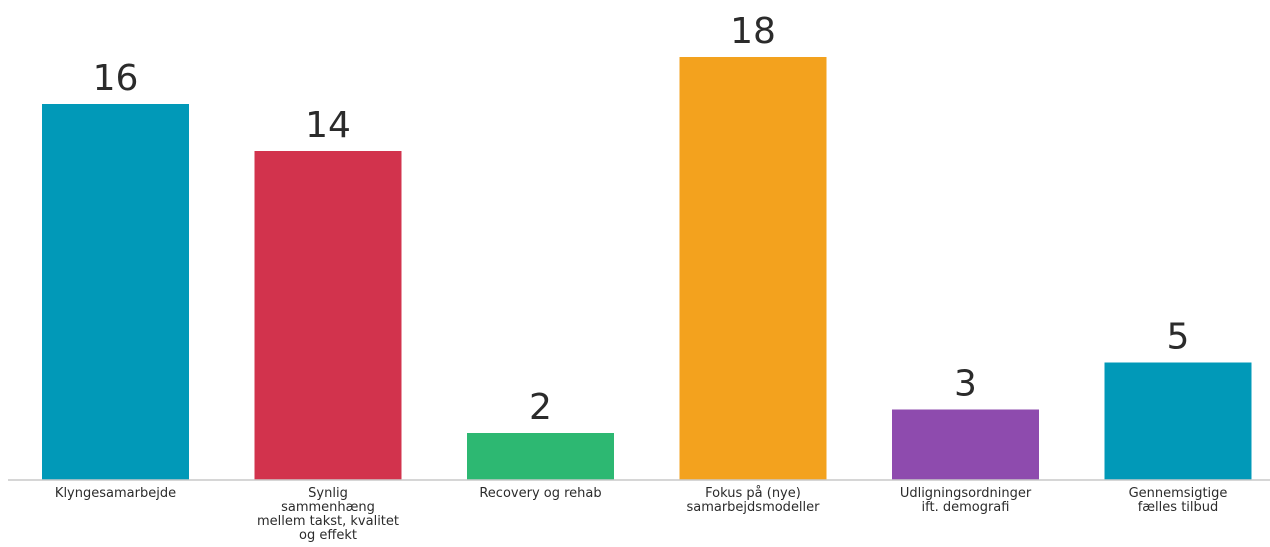 The height and width of the screenshot is (547, 1270). Describe the element at coordinates (328, 507) in the screenshot. I see `category-label-line: sammenhæng` at that location.